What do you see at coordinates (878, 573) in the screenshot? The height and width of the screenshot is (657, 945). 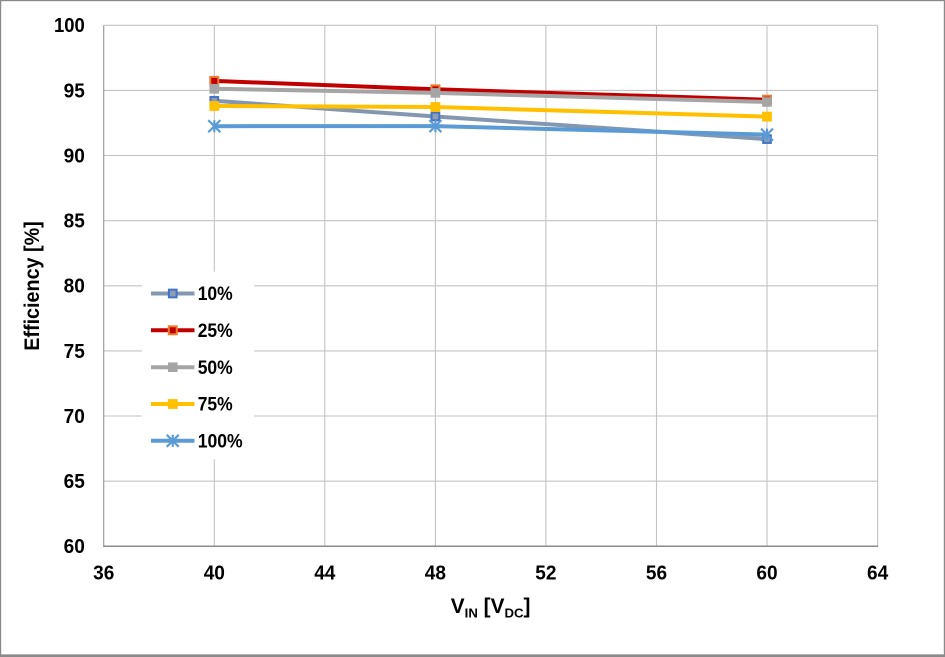 I see `svg-text: 64` at bounding box center [878, 573].